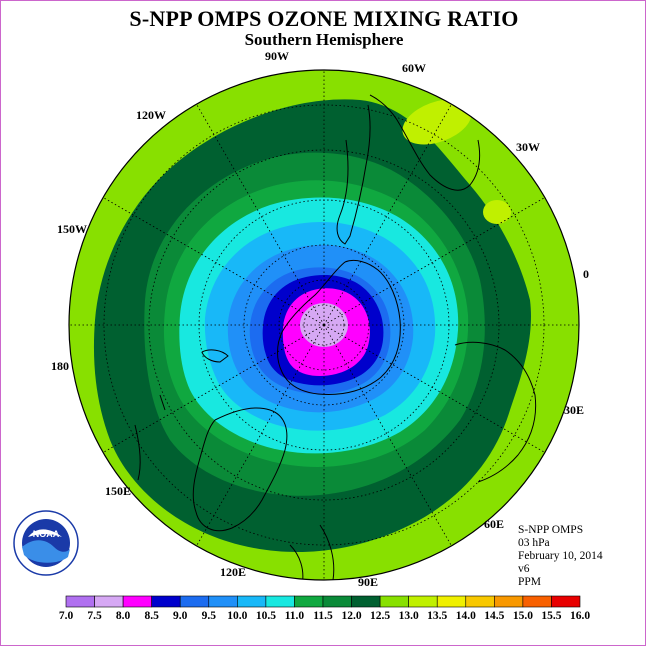  I want to click on coast-australia, so click(240, 469).